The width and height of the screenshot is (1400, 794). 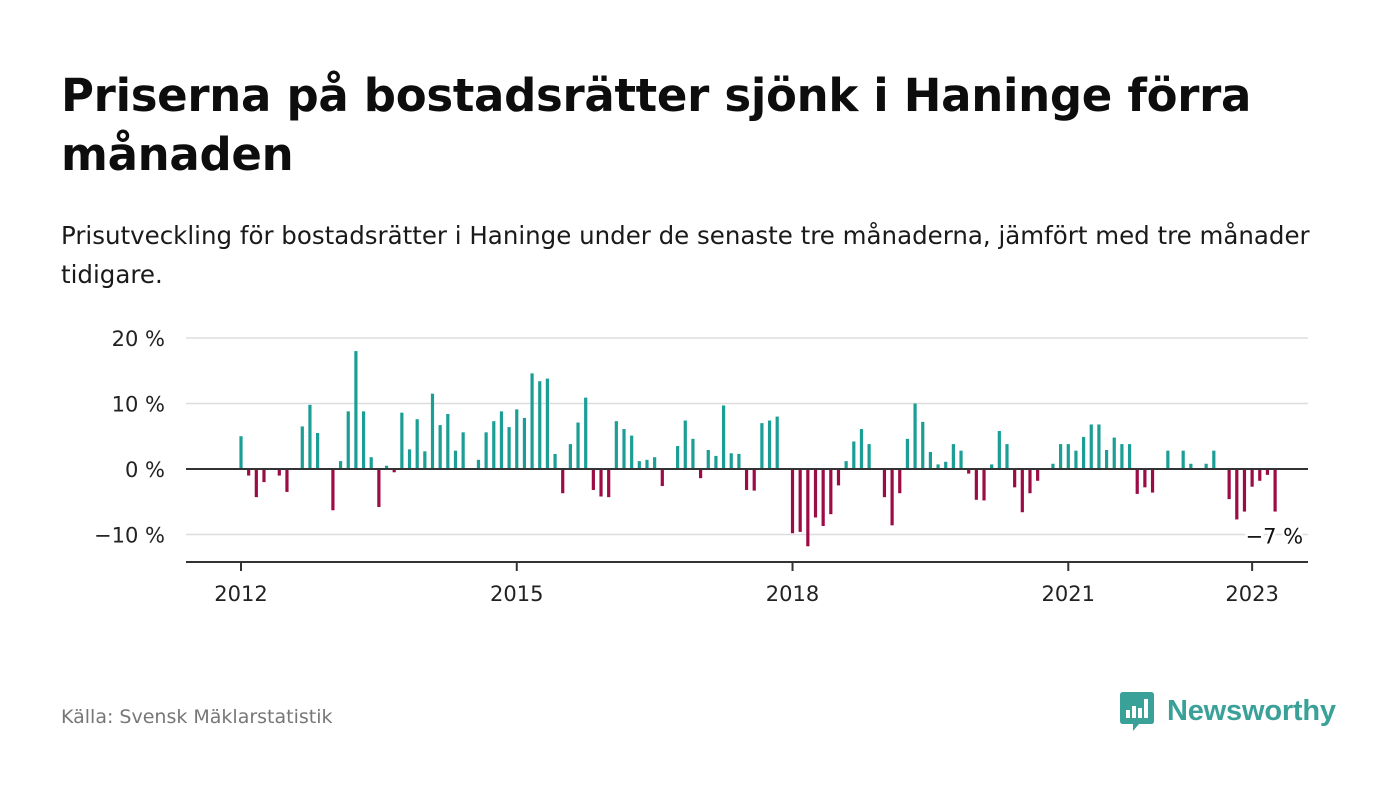 I want to click on y-tick-label: 0 %, so click(x=145, y=470).